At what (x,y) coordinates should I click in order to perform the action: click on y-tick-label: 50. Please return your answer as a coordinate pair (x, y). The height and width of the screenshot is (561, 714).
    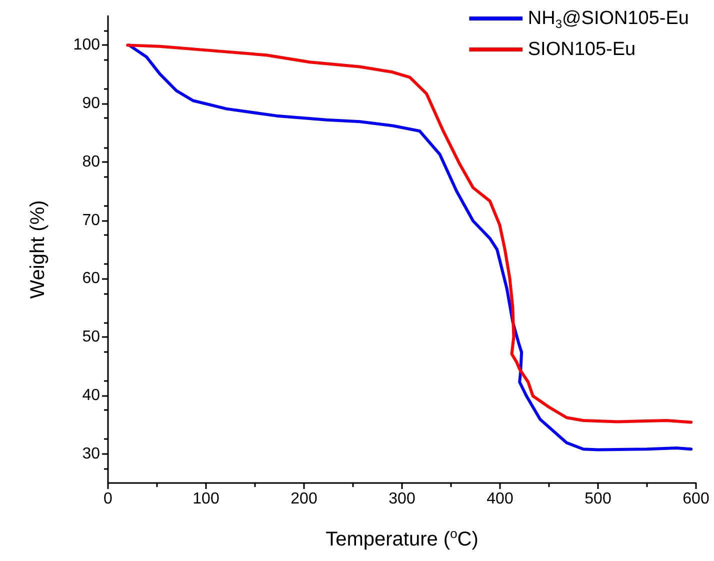
    Looking at the image, I should click on (91, 337).